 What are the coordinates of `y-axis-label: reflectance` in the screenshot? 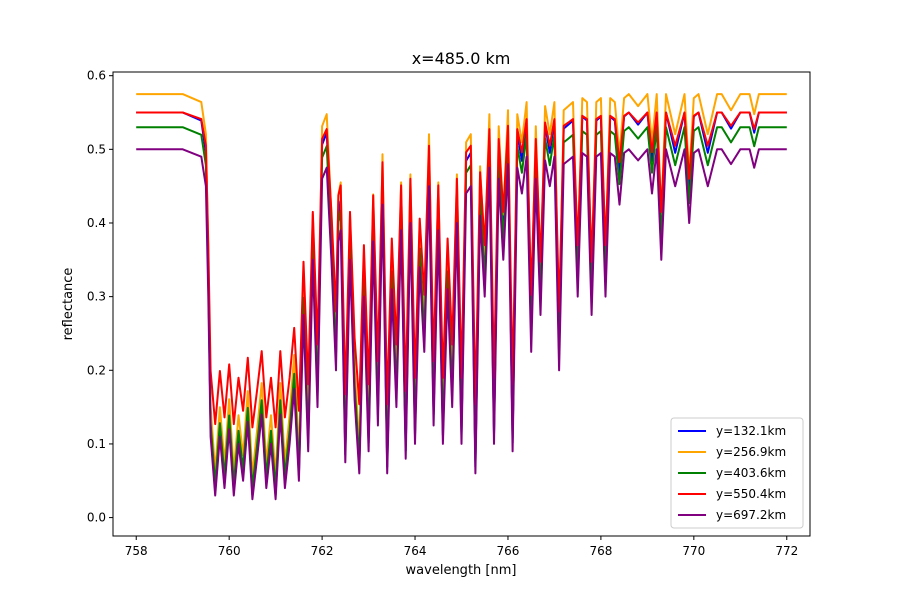 It's located at (68, 304).